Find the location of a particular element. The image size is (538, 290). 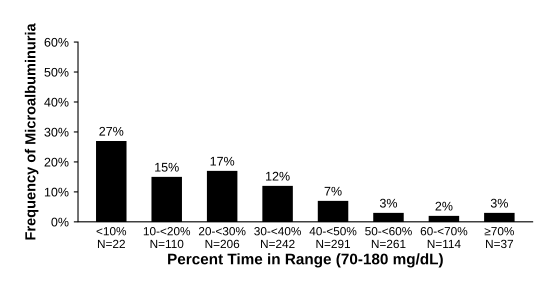

x-tick-label: 20-<30% N=206 is located at coordinates (222, 237).